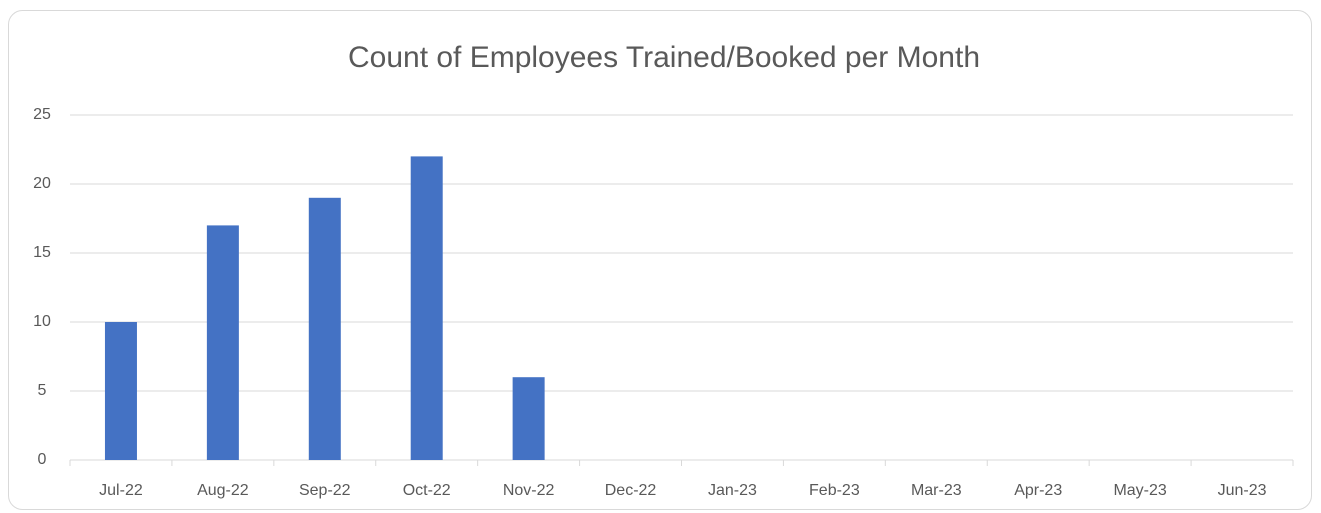 The width and height of the screenshot is (1321, 513). What do you see at coordinates (42, 252) in the screenshot?
I see `y-tick-label: 15` at bounding box center [42, 252].